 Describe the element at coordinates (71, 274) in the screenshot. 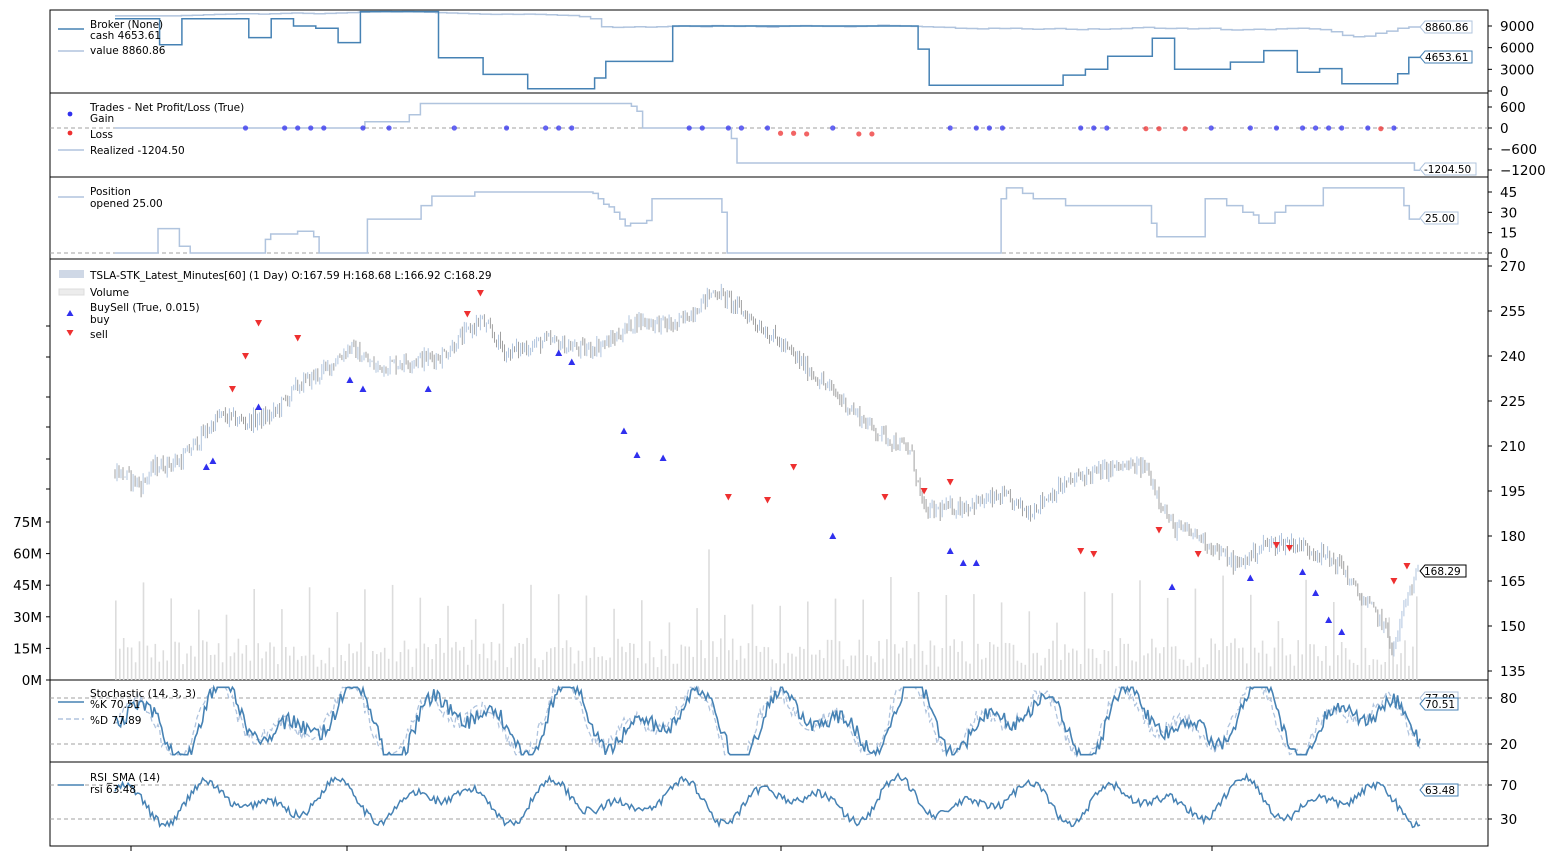

I see `ohlc-legend-swatch` at that location.